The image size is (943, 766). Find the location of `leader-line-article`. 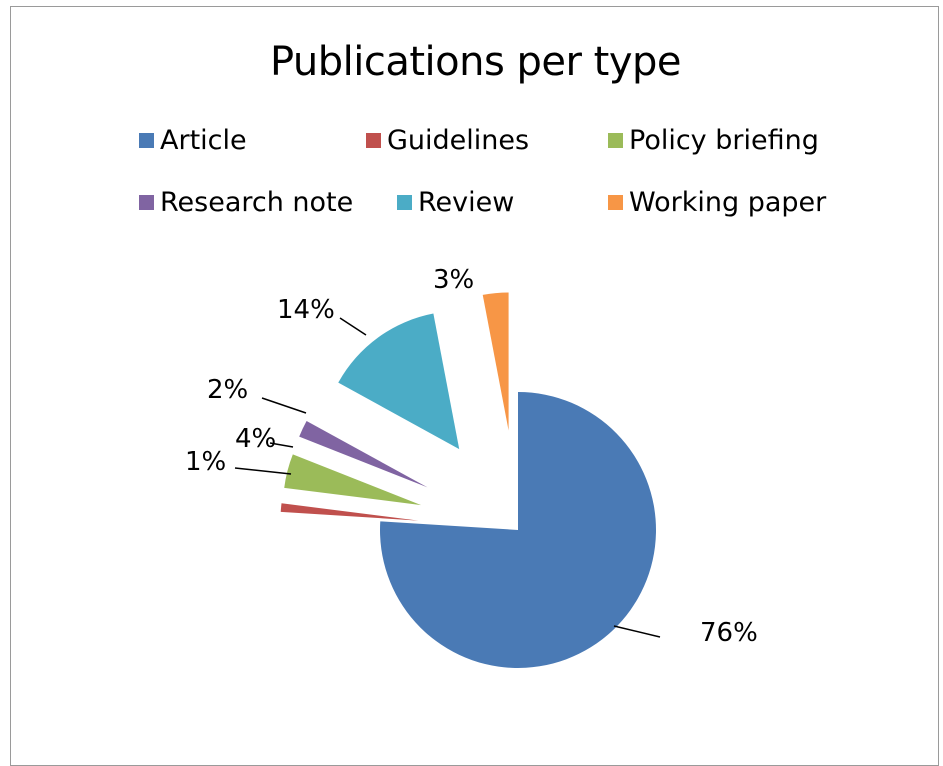

leader-line-article is located at coordinates (637, 631).